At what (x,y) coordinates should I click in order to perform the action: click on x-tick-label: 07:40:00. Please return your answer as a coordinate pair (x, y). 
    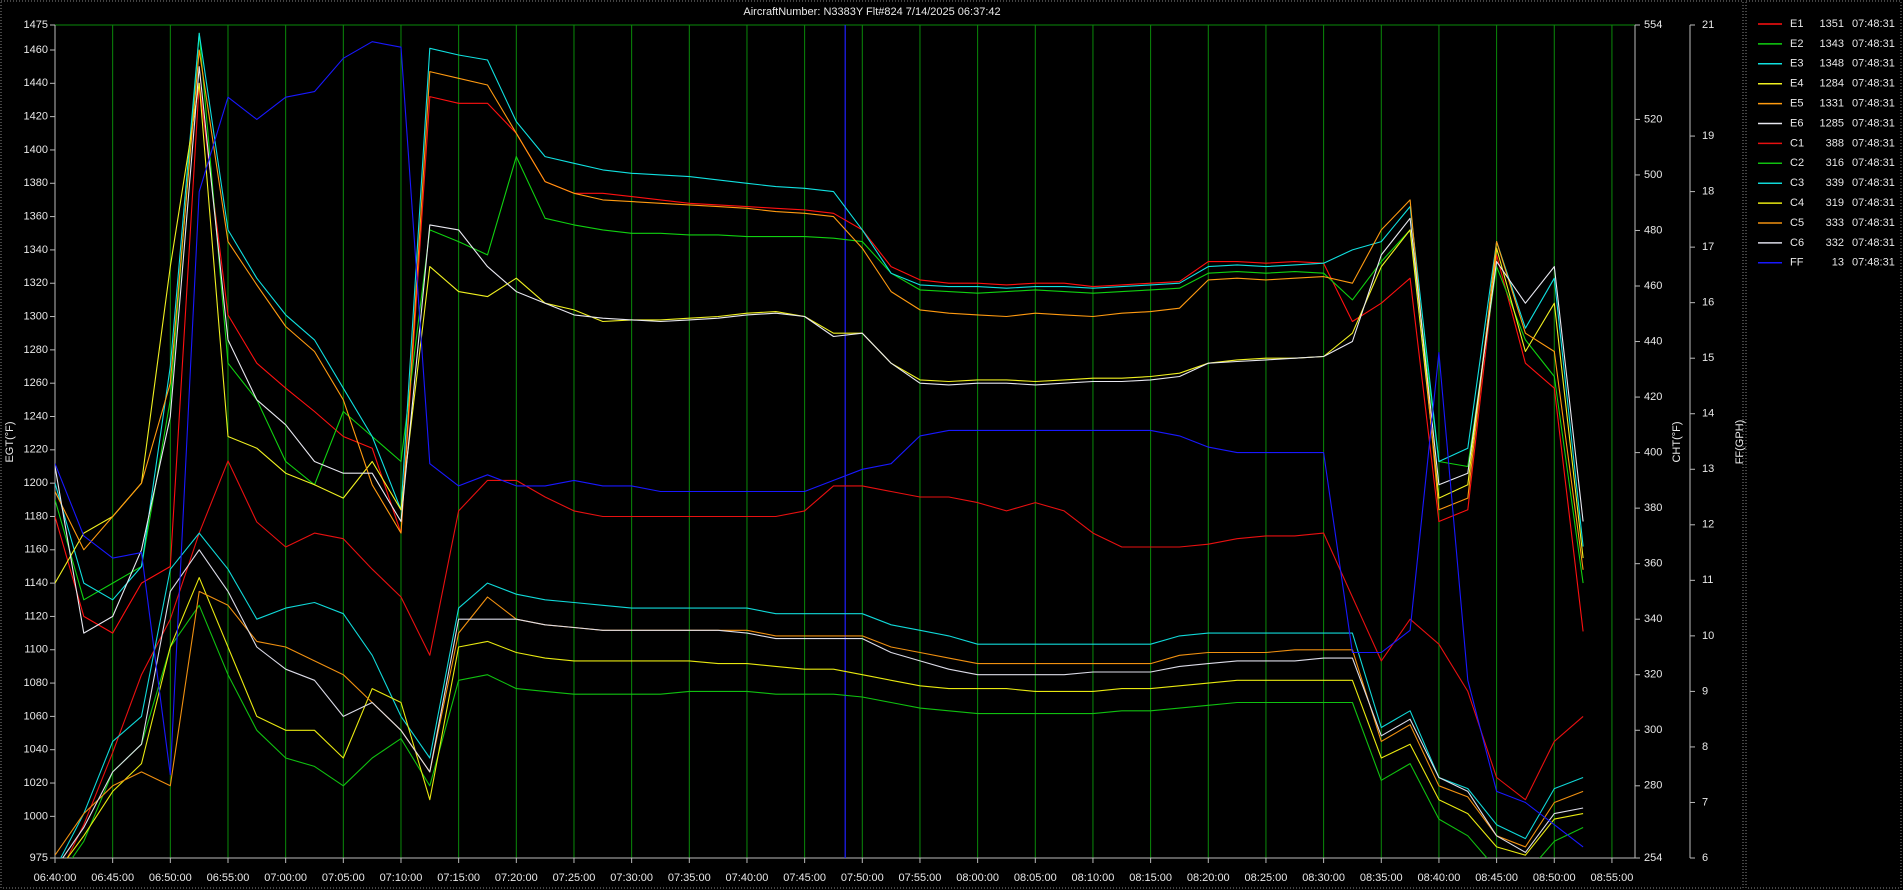
    Looking at the image, I should click on (747, 878).